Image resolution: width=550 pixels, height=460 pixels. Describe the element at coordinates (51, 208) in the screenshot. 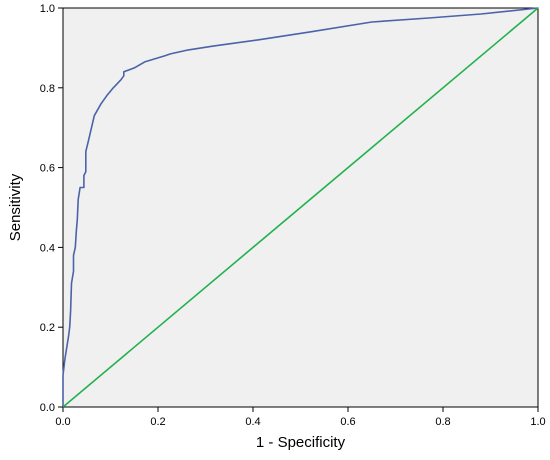

I see `y-axis-ticks: 0.0 0.2 0.4 0.6 0.8 1.0` at that location.